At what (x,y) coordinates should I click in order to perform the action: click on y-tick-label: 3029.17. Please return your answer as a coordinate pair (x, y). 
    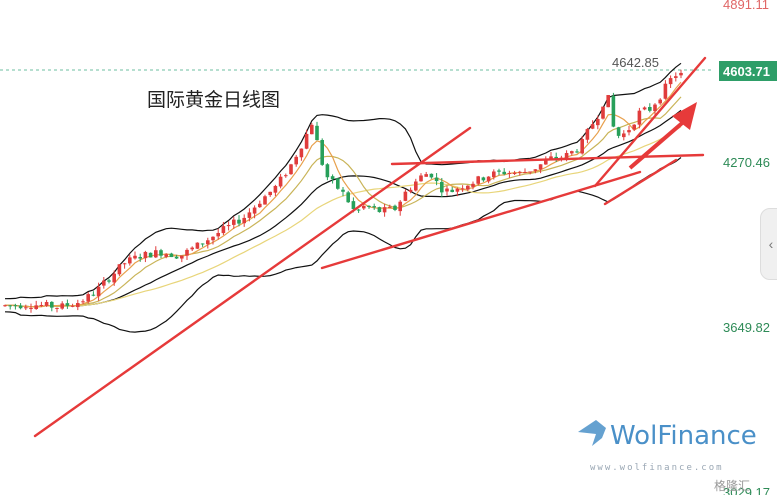
    Looking at the image, I should click on (746, 490).